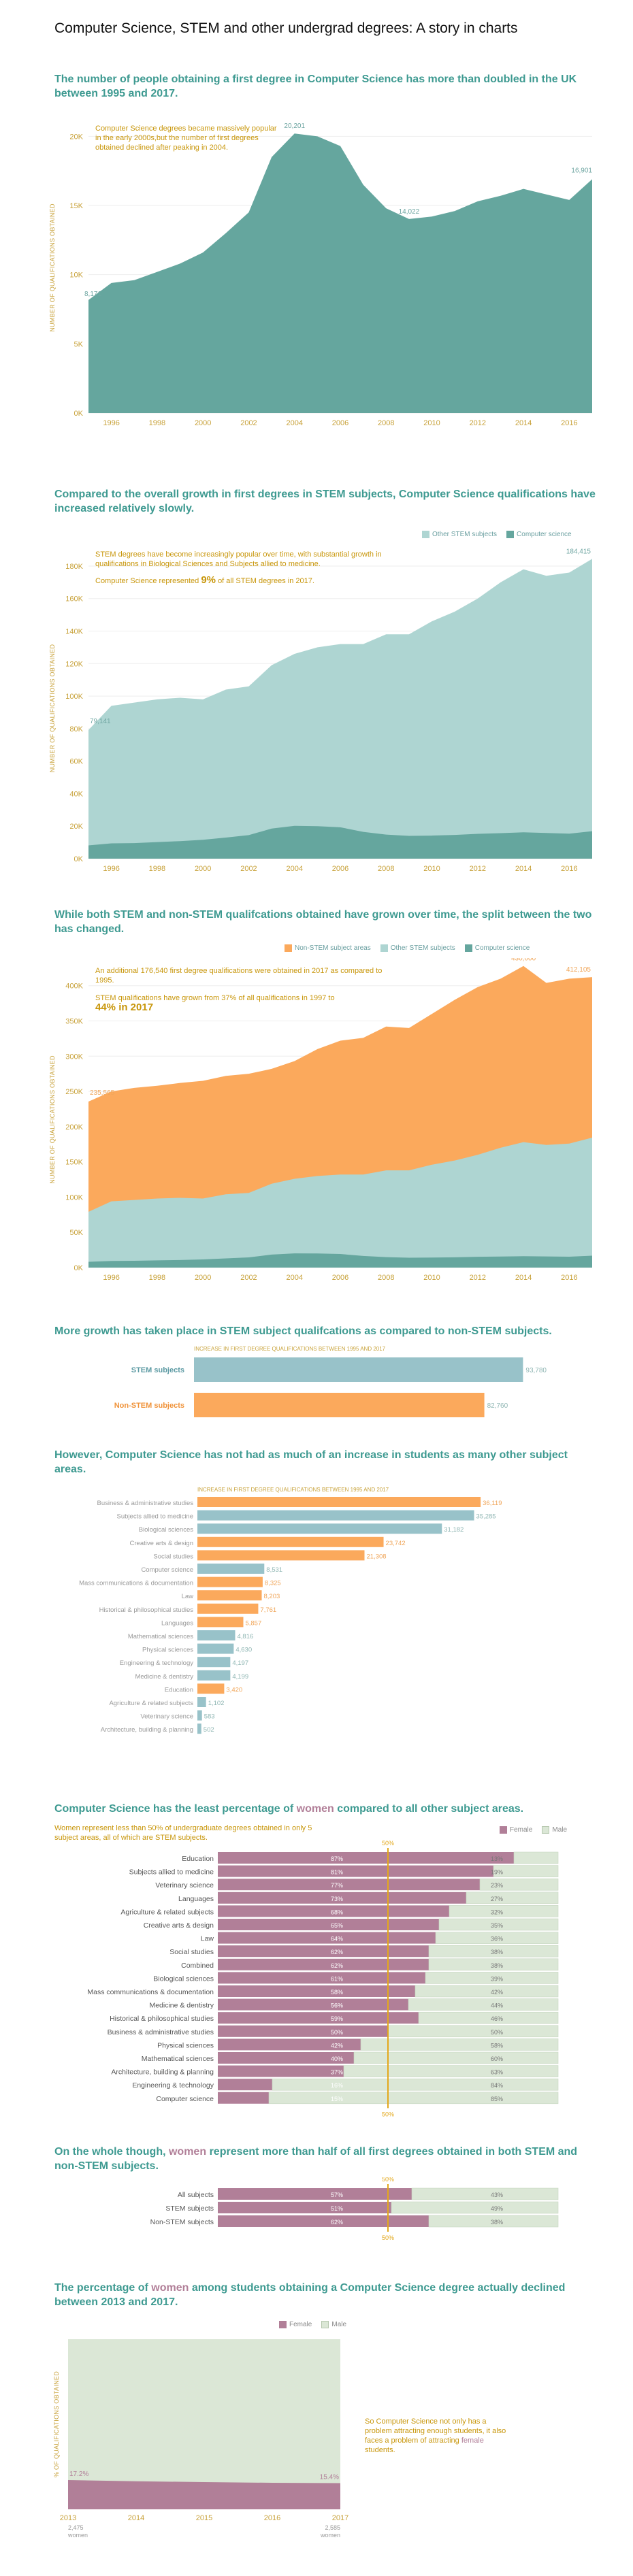 The width and height of the screenshot is (633, 2576). Describe the element at coordinates (386, 1278) in the screenshot. I see `x-tick-label: 2008` at that location.